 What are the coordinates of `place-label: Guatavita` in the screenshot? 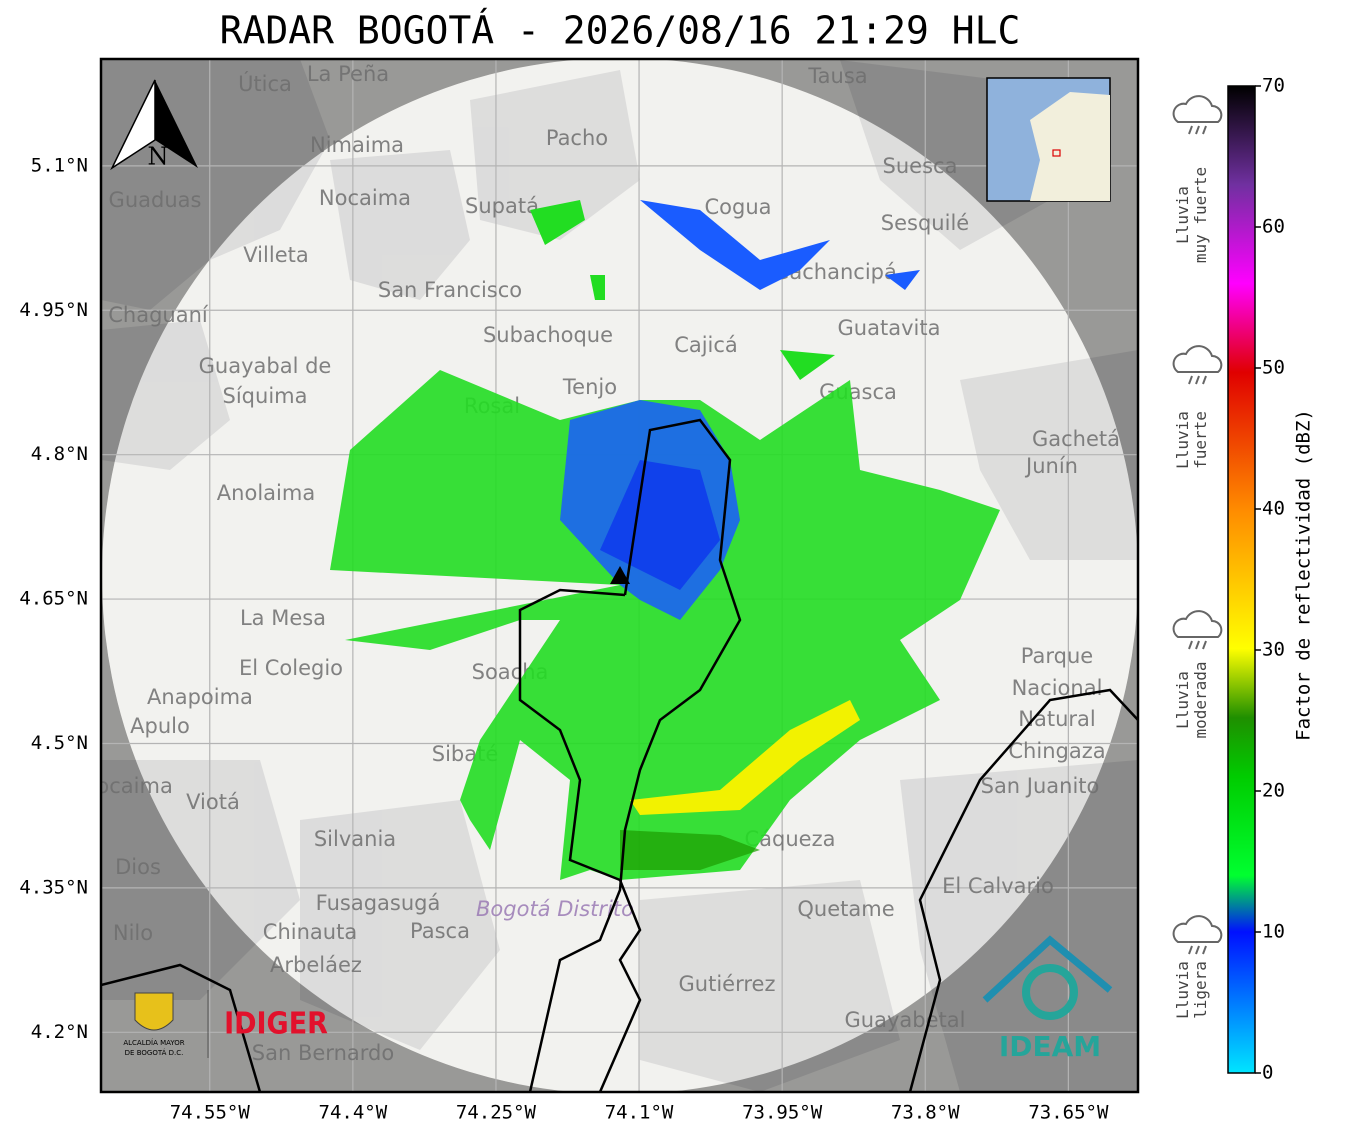 It's located at (889, 328).